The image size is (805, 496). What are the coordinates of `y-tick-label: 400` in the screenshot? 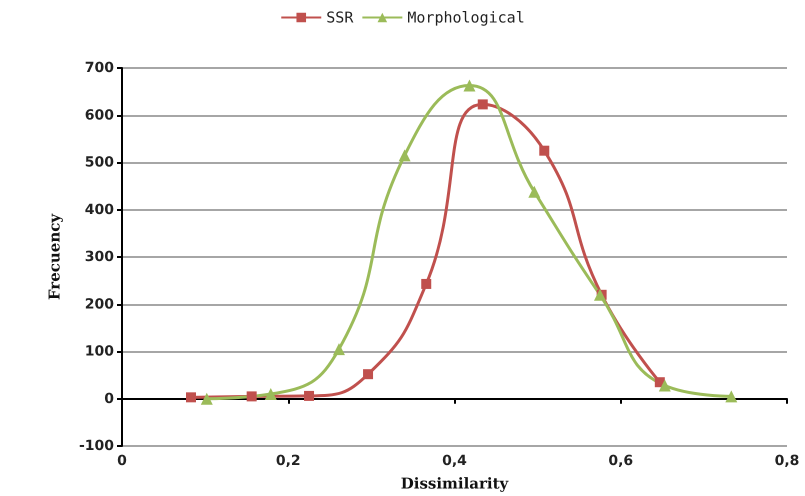 It's located at (99, 210).